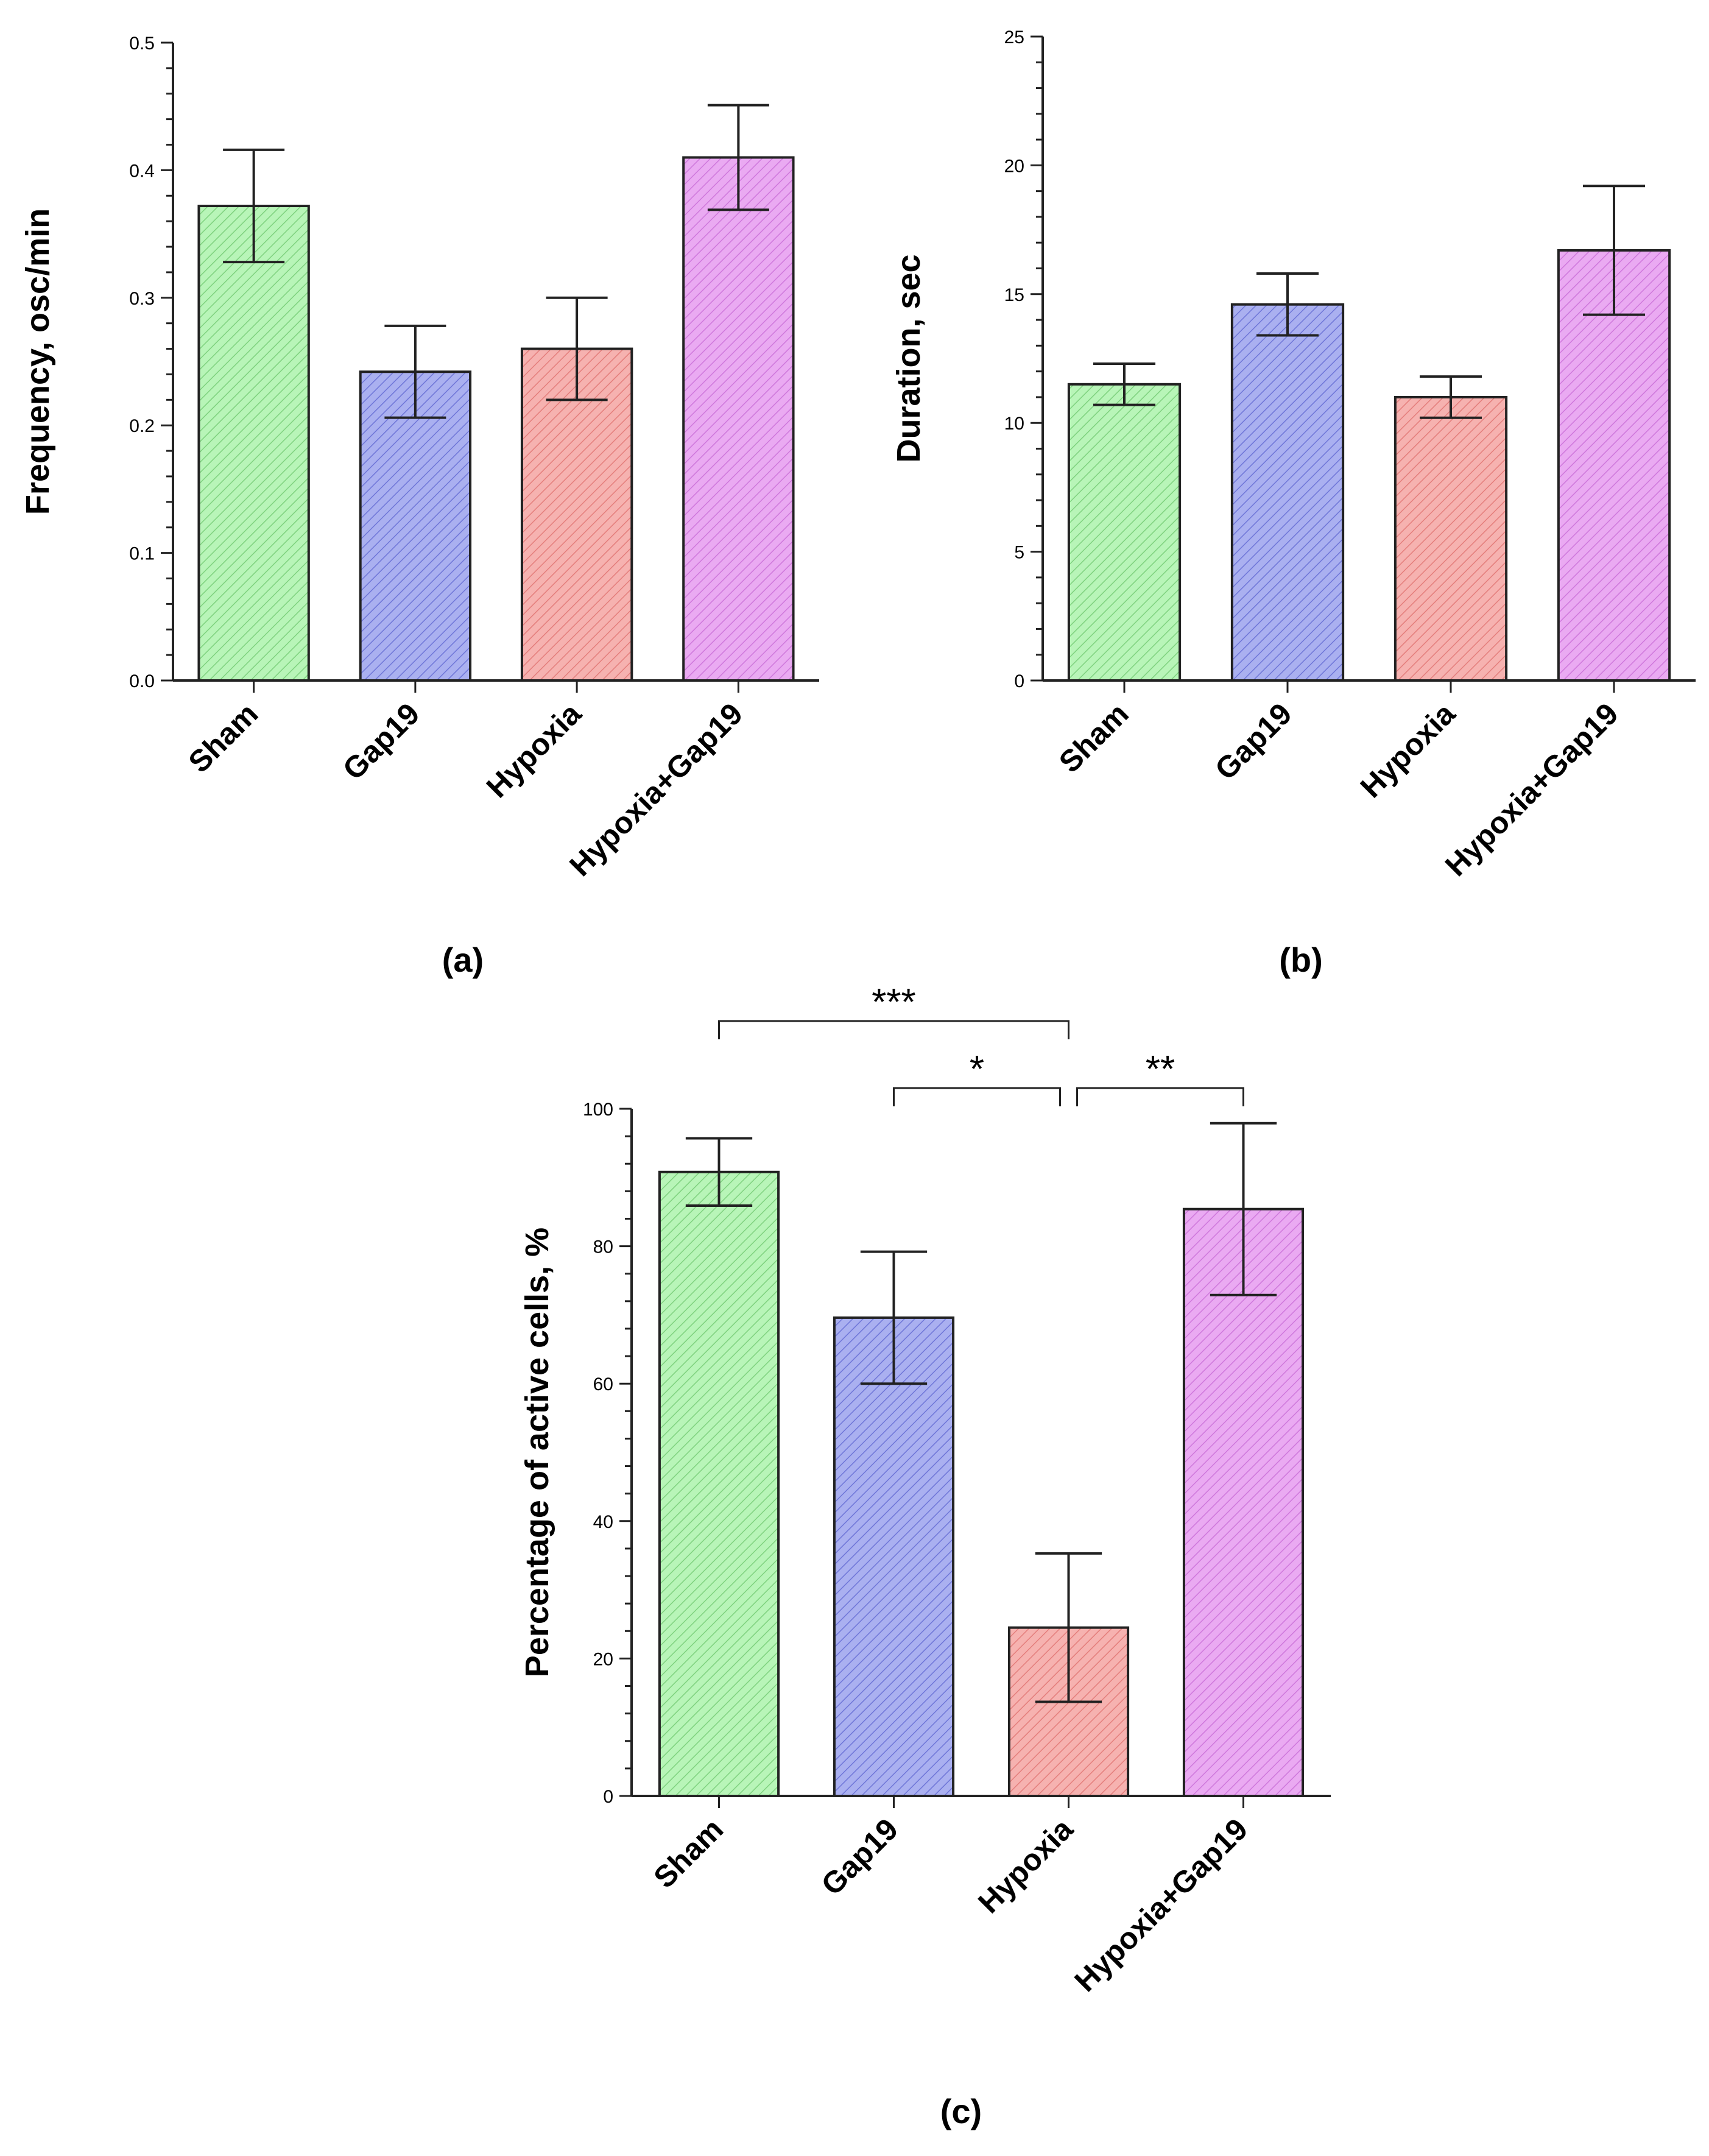 The height and width of the screenshot is (2156, 1709). I want to click on y-tick-label: 0.5, so click(142, 44).